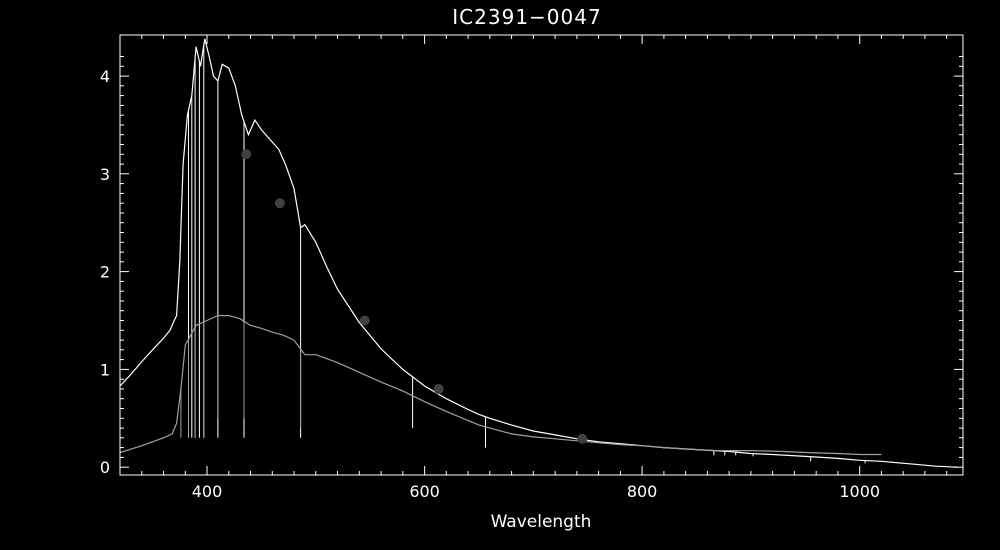 The image size is (1000, 550). I want to click on x-axis-label: Wavelength, so click(541, 522).